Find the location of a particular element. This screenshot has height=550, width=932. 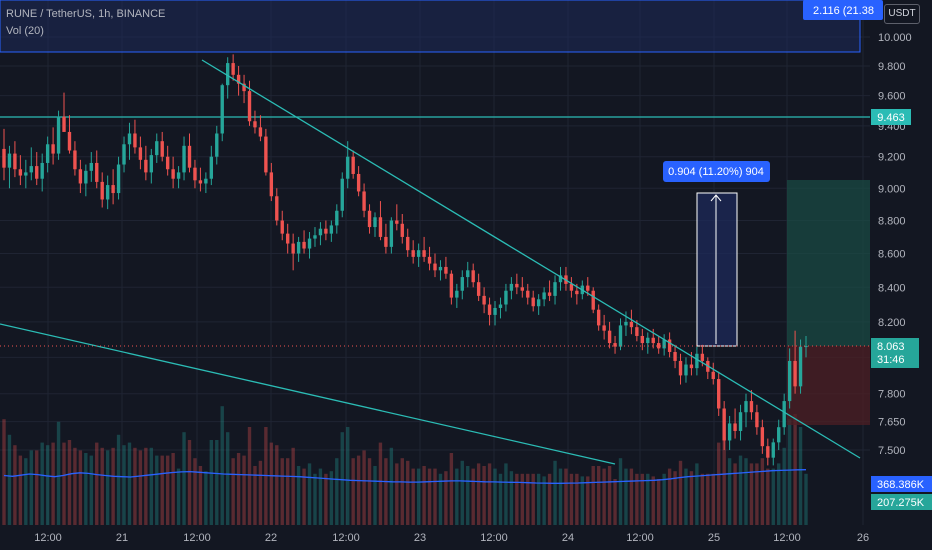

time-tick-label: 12:00 is located at coordinates (48, 538).